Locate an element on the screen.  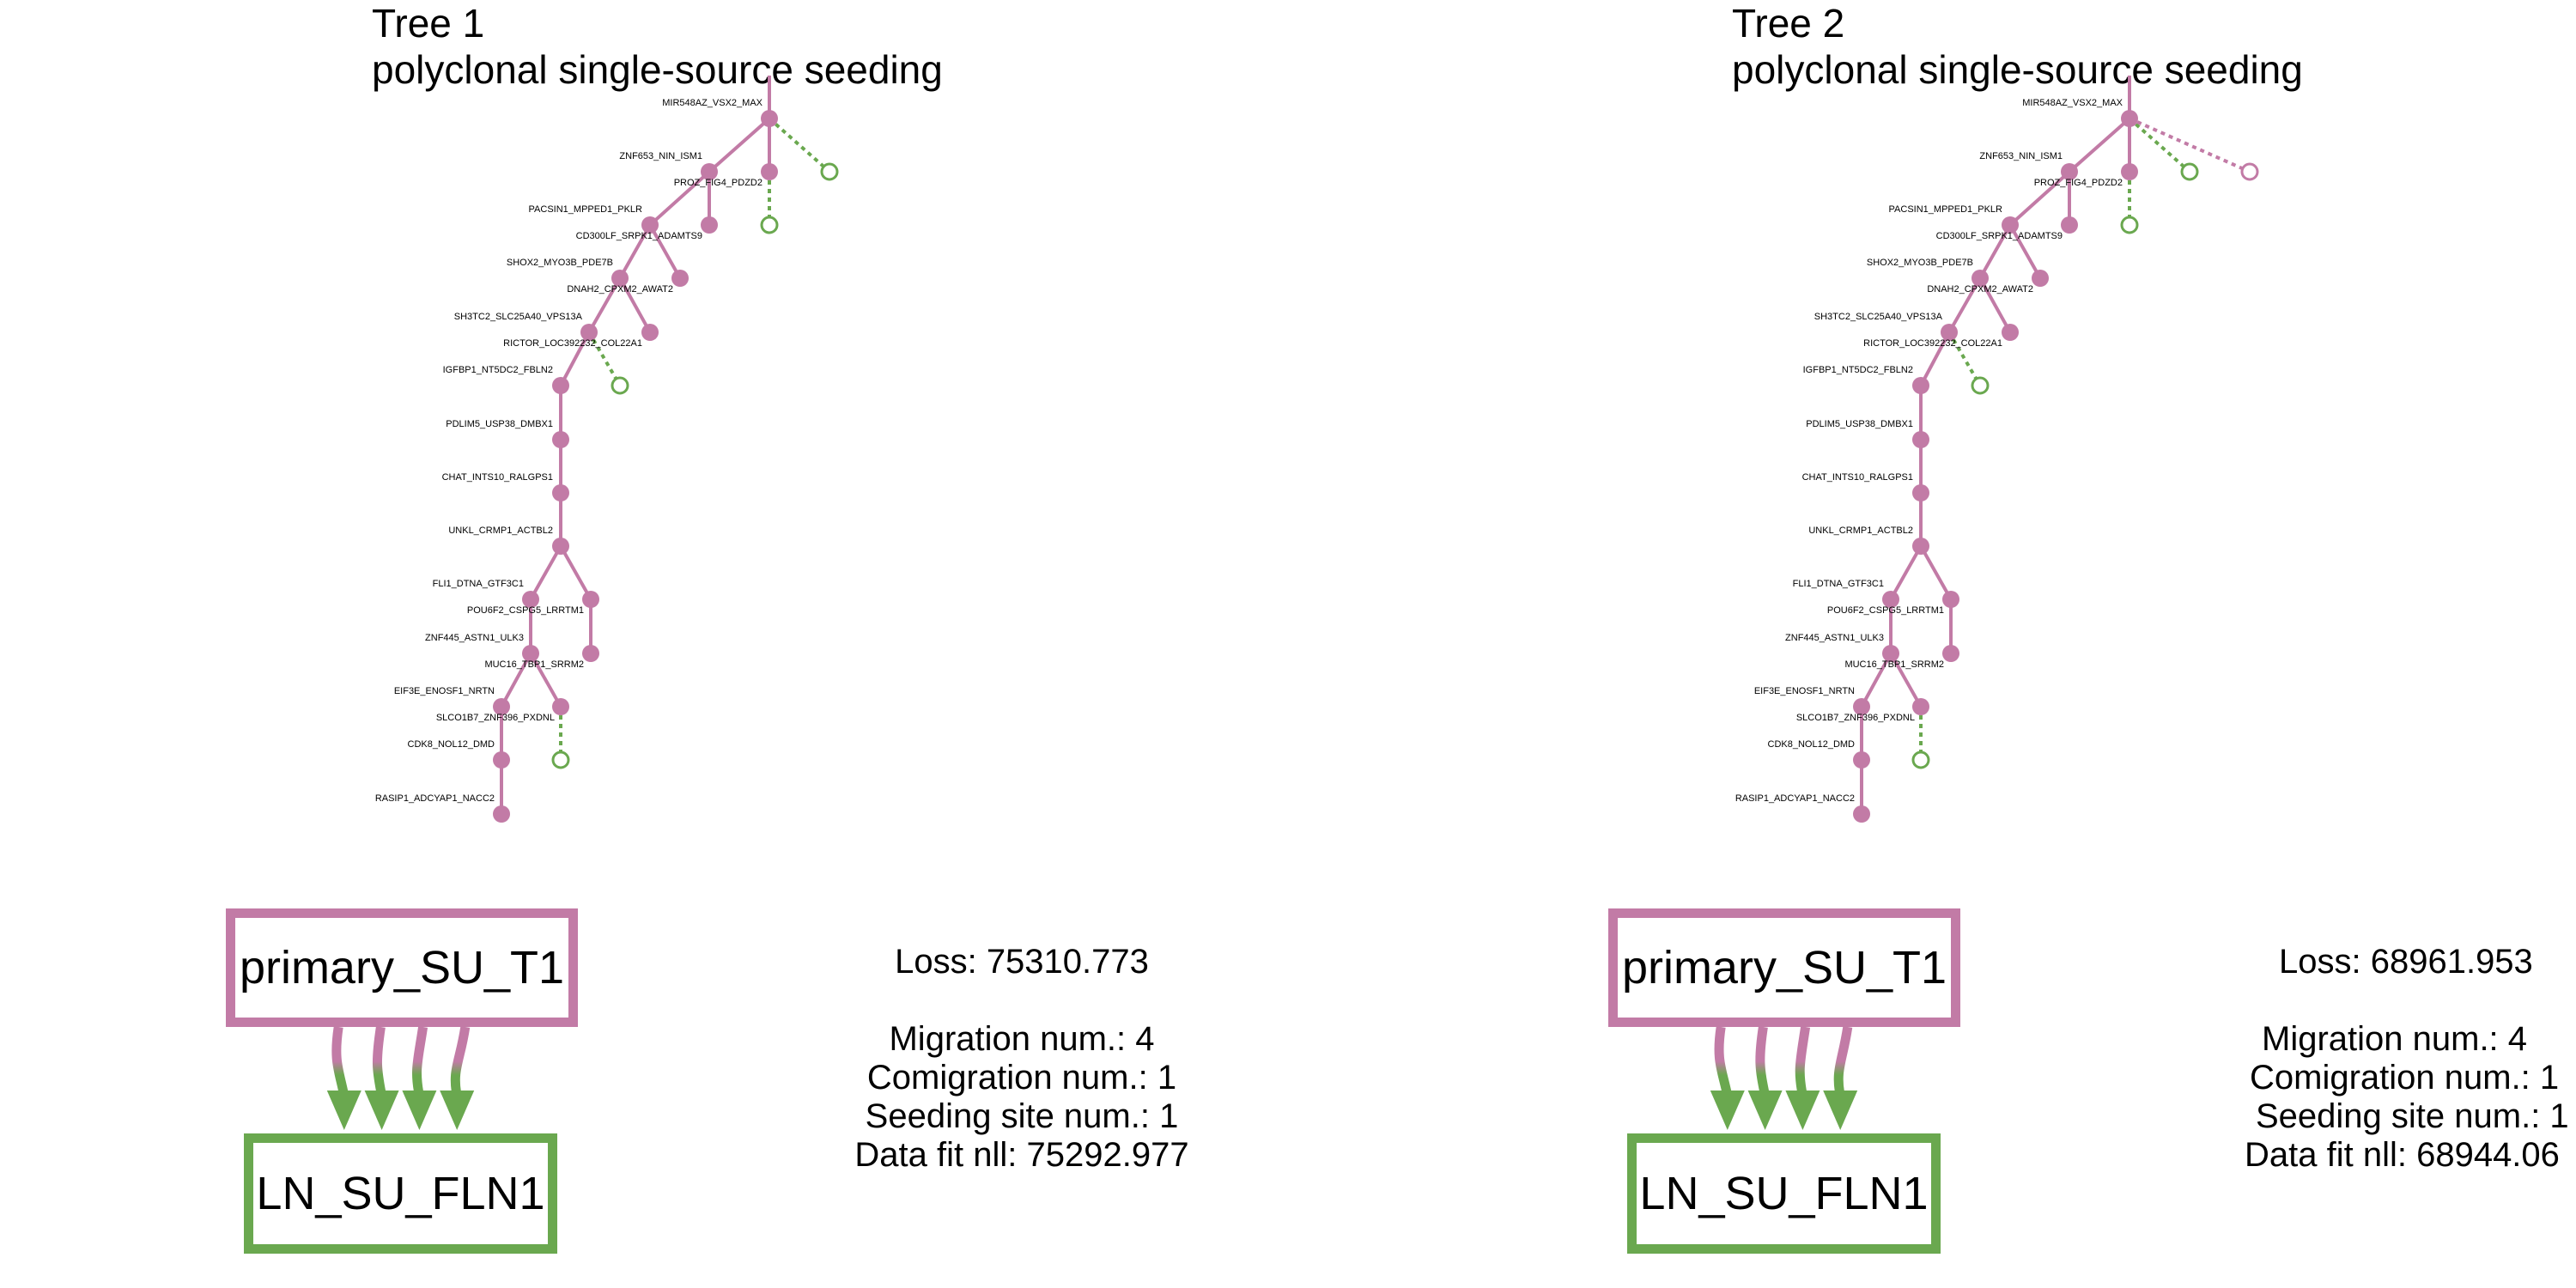
node-label: SLCO1B7_ZNF396_PXDNL is located at coordinates (1856, 718).